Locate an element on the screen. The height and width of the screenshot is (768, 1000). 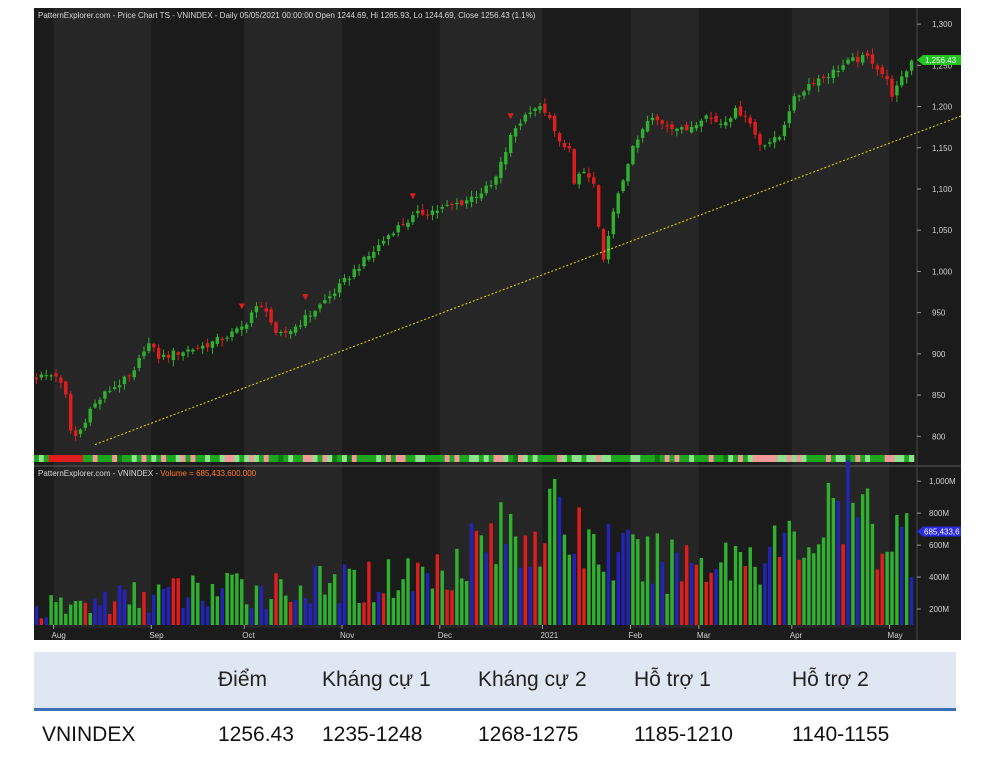
month-label: Oct is located at coordinates (248, 635).